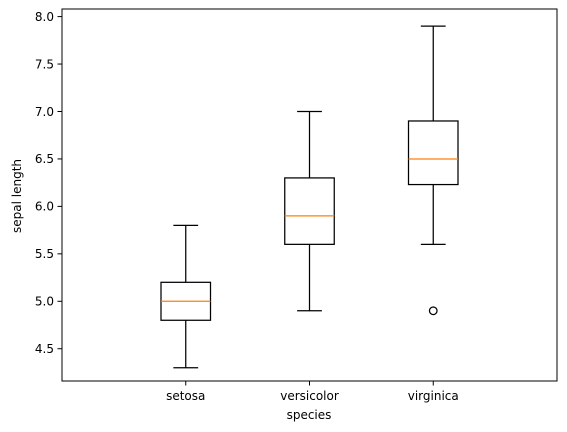  I want to click on x-tick-label: versicolor, so click(309, 396).